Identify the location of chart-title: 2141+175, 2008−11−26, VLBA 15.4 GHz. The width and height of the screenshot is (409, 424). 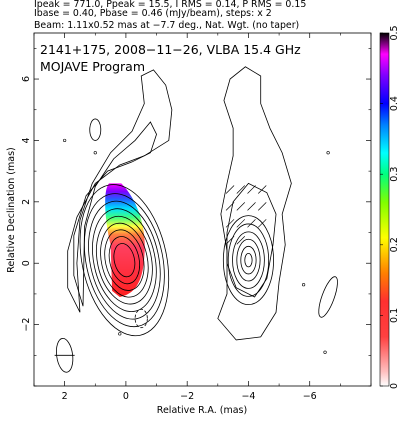
(170, 49).